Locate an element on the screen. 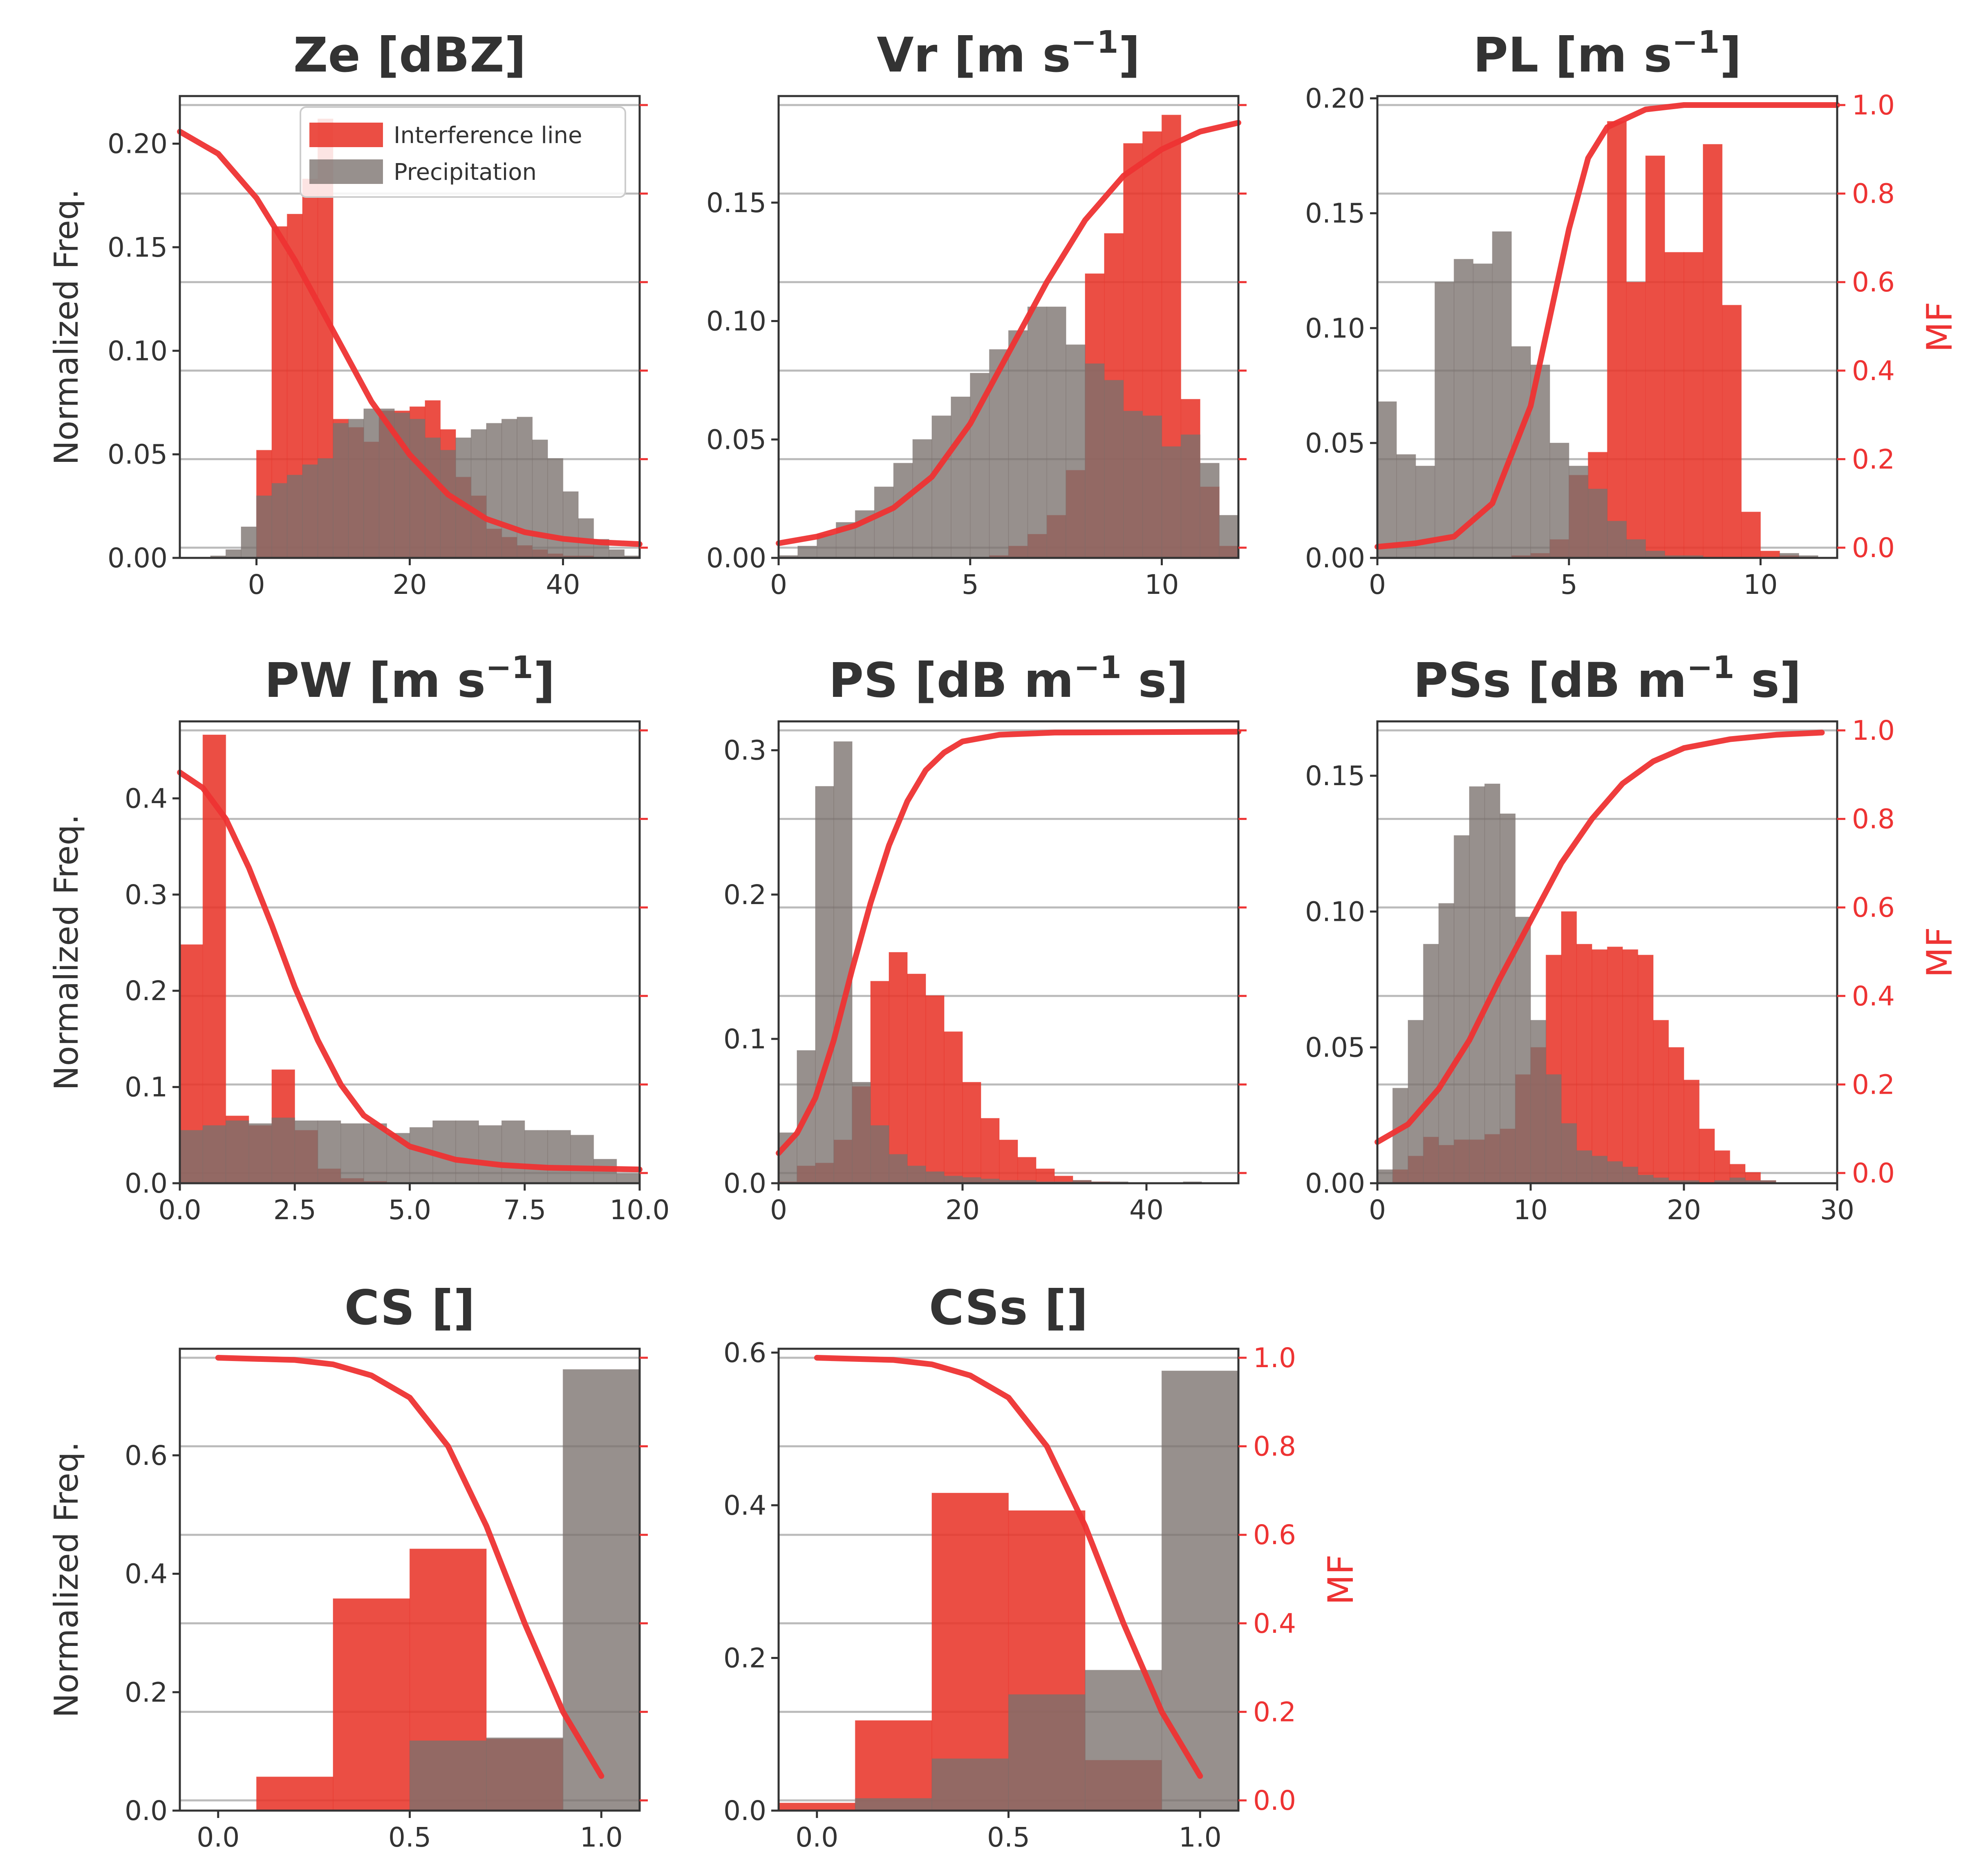  panel-title: PSs [dB m−1 s] is located at coordinates (1608, 678).